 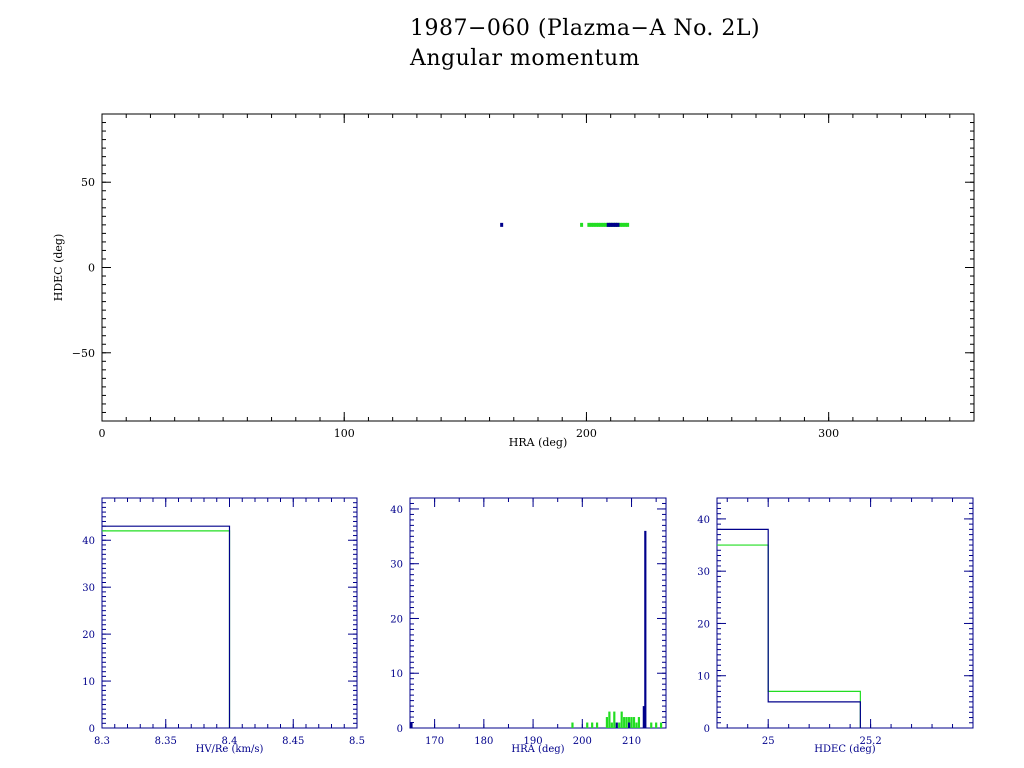 I want to click on x-tick-label: 180, so click(x=483, y=741).